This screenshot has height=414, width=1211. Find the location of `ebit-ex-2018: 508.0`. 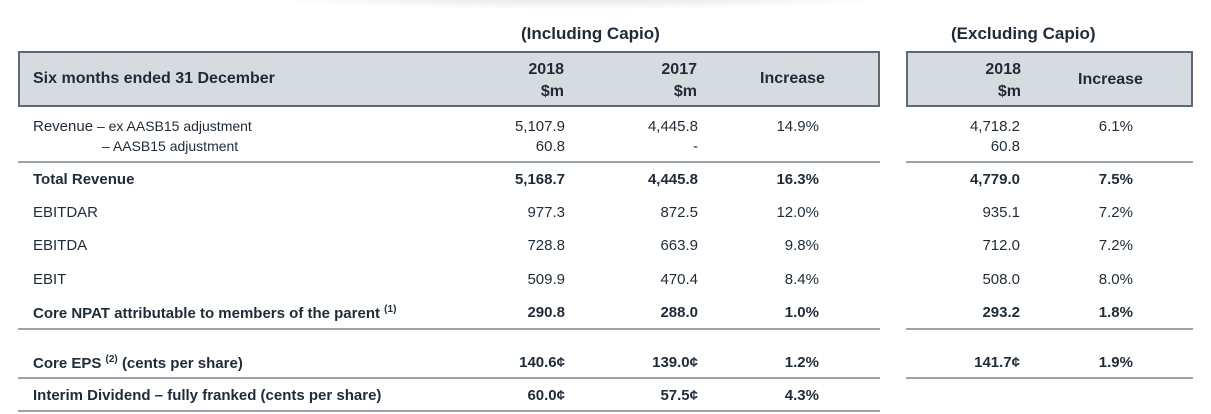

ebit-ex-2018: 508.0 is located at coordinates (1001, 279).